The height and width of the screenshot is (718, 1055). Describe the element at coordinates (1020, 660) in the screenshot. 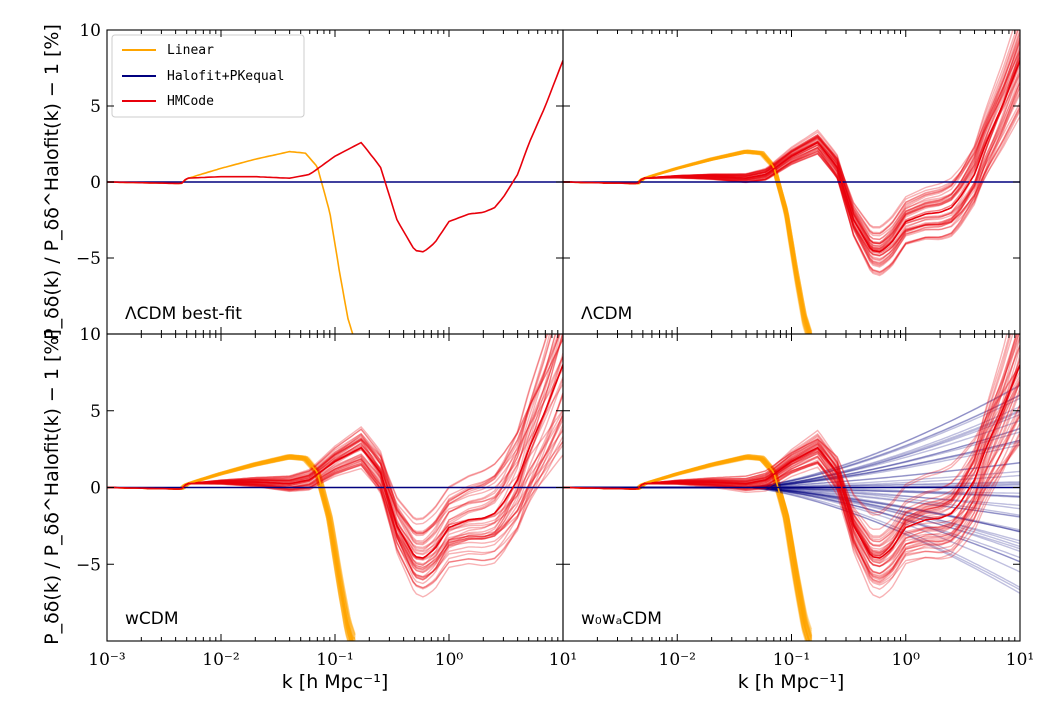

I see `x-tick-label-3-4: 10¹` at that location.